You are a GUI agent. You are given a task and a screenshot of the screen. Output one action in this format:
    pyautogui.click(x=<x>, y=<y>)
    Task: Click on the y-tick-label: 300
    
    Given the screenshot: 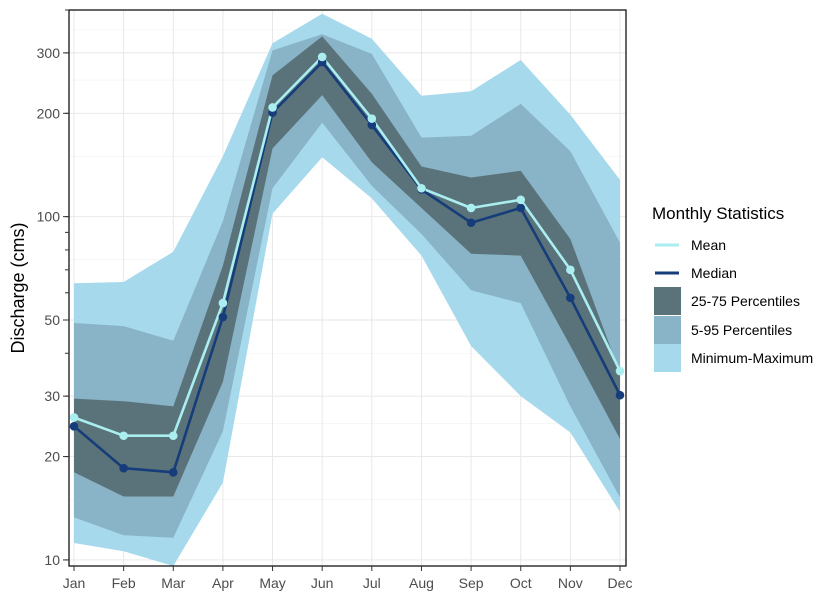 What is the action you would take?
    pyautogui.click(x=49, y=53)
    